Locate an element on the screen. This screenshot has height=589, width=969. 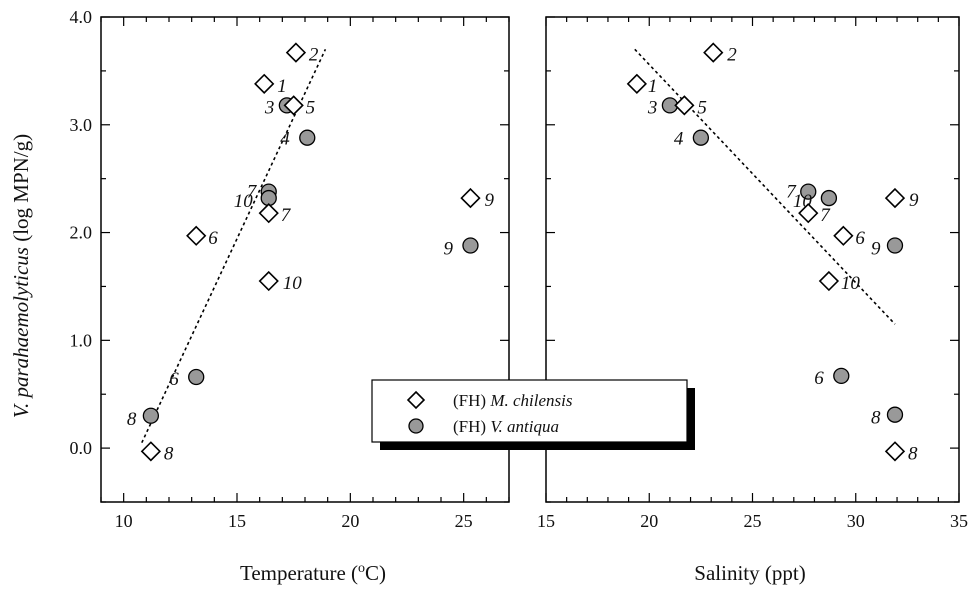
y-tick-label: 1.0 is located at coordinates (81, 340).